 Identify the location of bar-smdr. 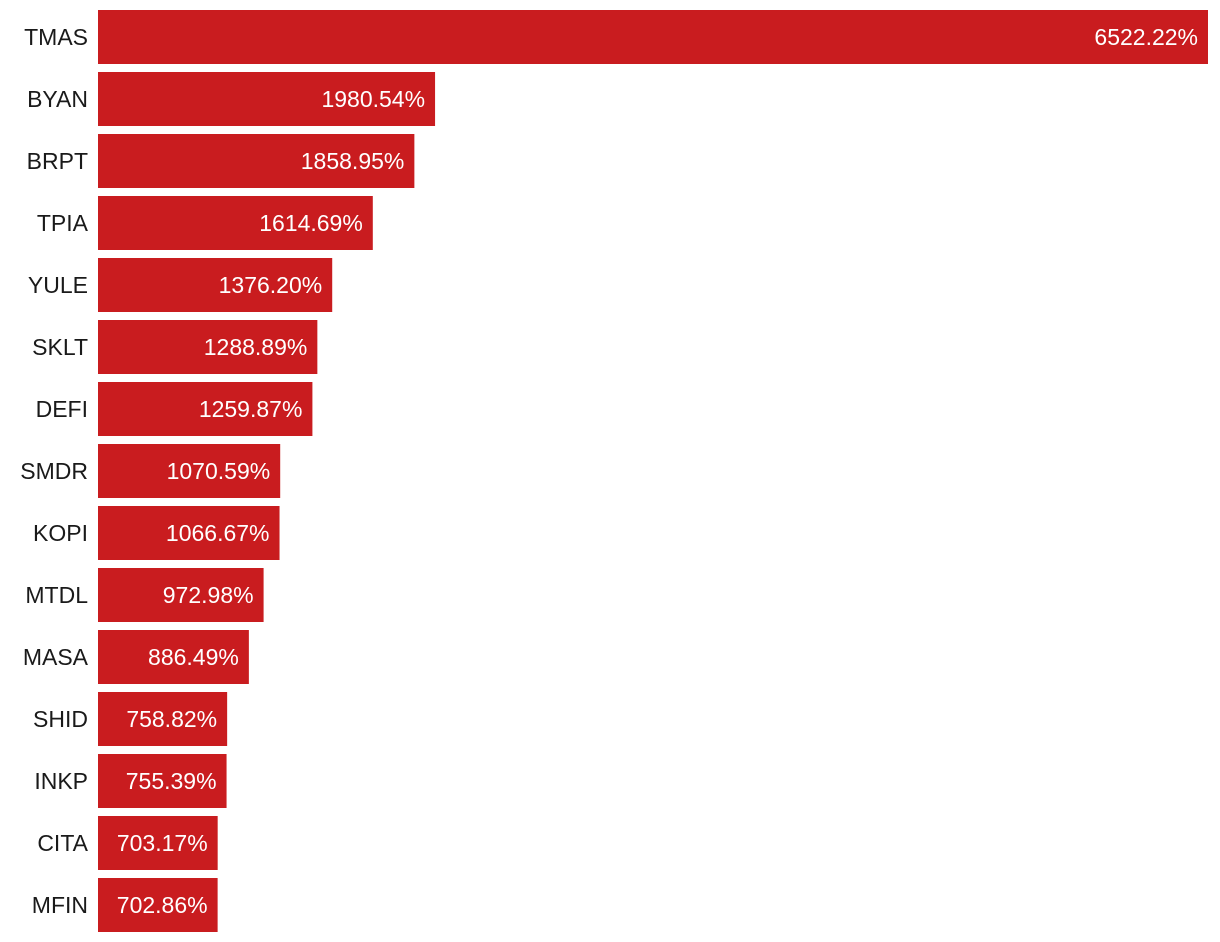
(189, 471).